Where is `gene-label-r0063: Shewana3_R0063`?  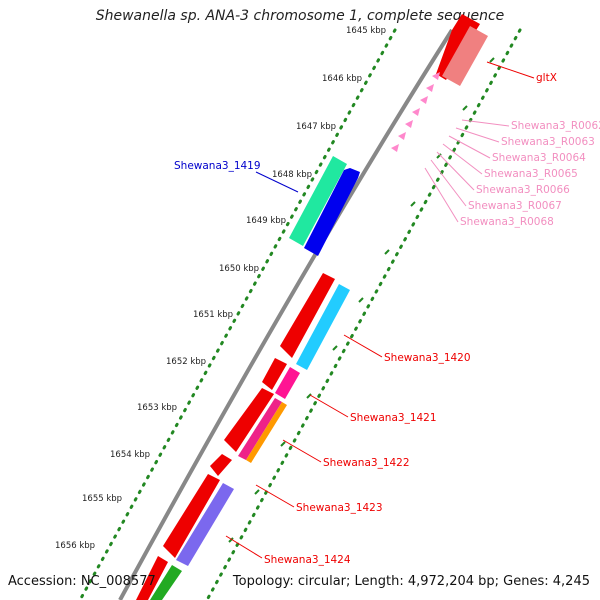 gene-label-r0063: Shewana3_R0063 is located at coordinates (548, 142).